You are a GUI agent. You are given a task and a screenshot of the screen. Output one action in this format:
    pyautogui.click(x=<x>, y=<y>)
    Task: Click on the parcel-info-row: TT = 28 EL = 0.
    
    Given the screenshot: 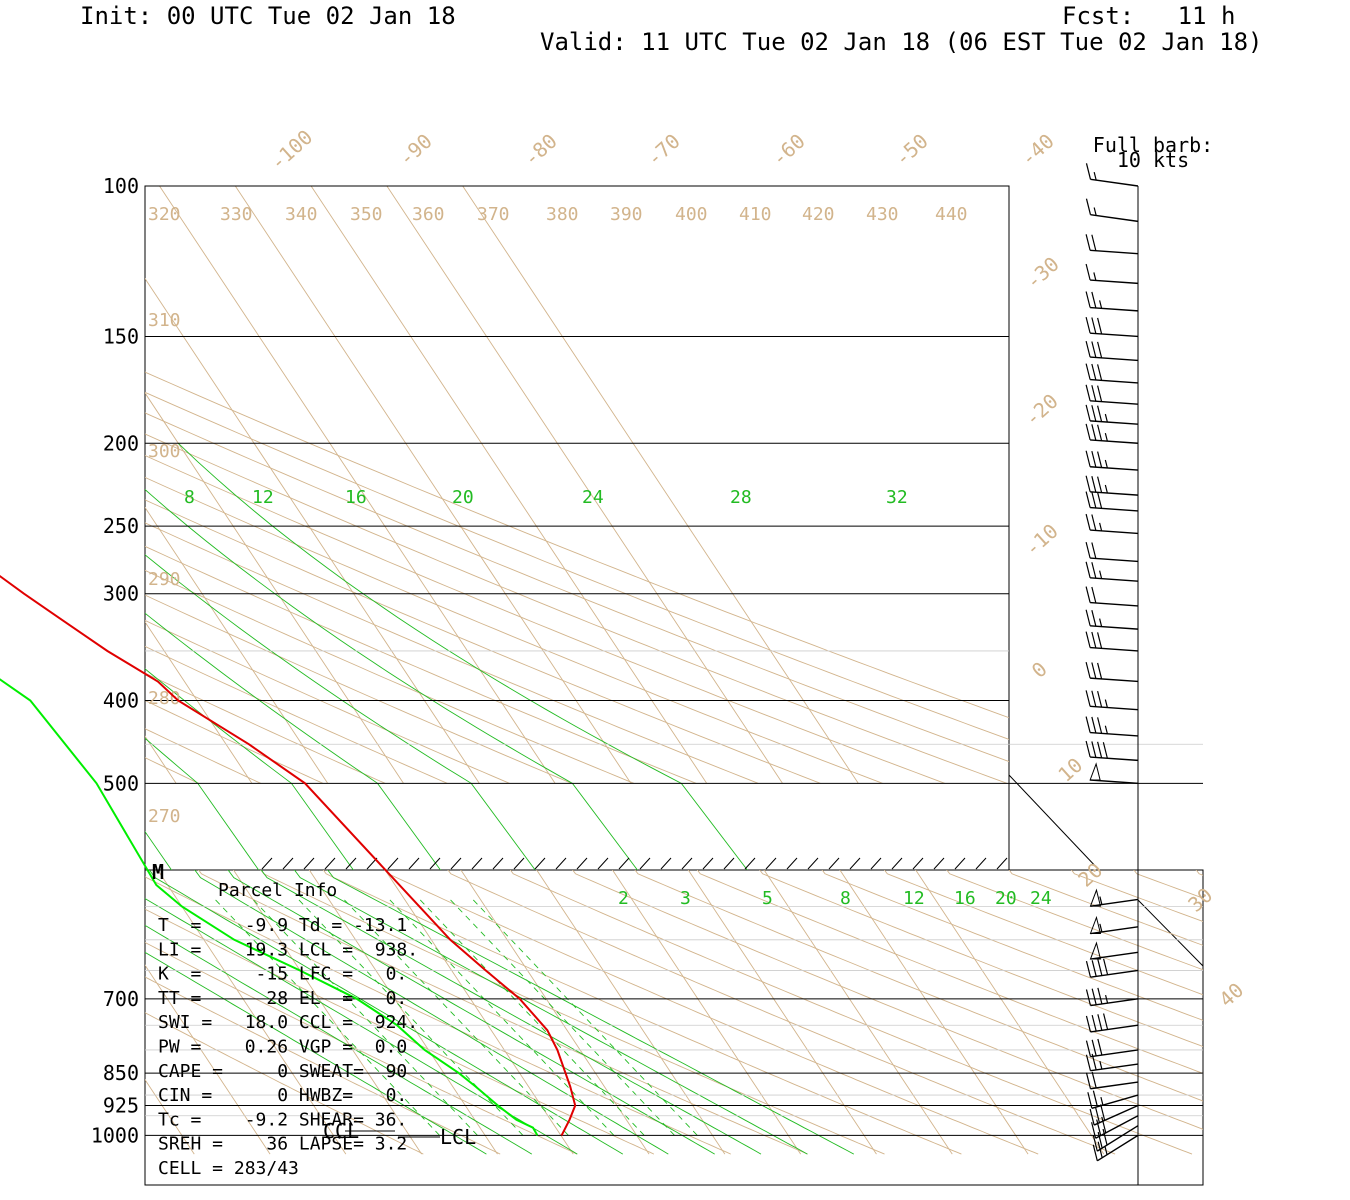 What is the action you would take?
    pyautogui.click(x=282, y=998)
    